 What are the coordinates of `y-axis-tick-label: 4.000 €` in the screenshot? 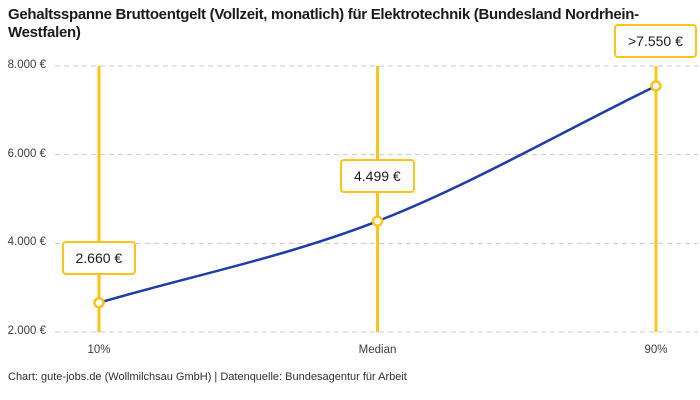 It's located at (26, 242).